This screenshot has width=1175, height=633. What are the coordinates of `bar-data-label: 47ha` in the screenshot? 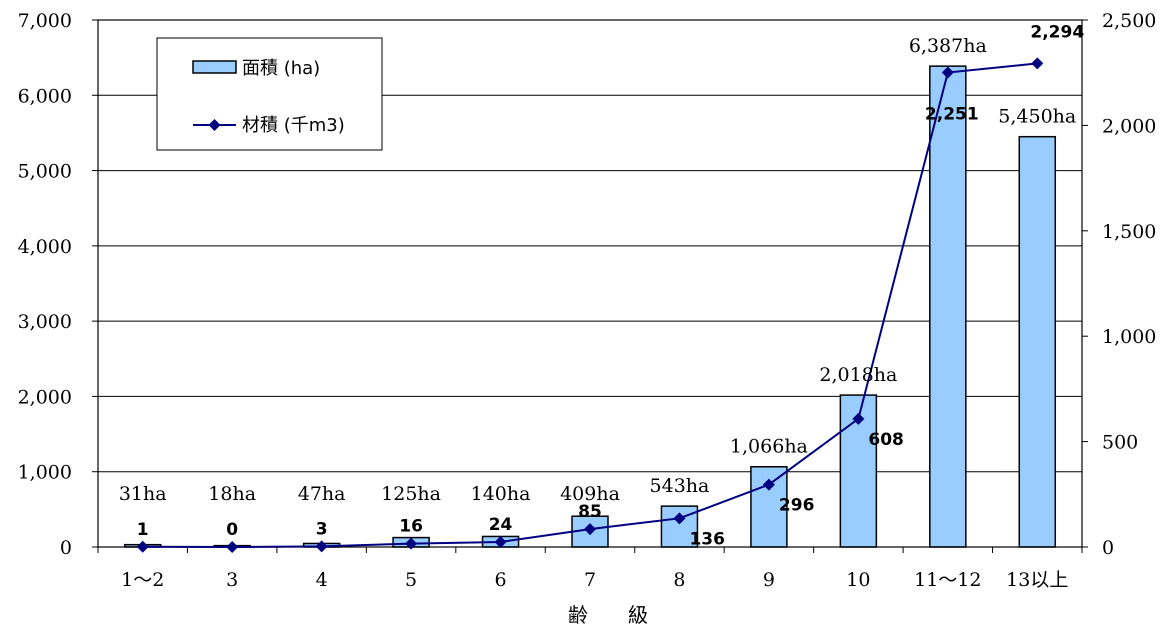 It's located at (322, 494).